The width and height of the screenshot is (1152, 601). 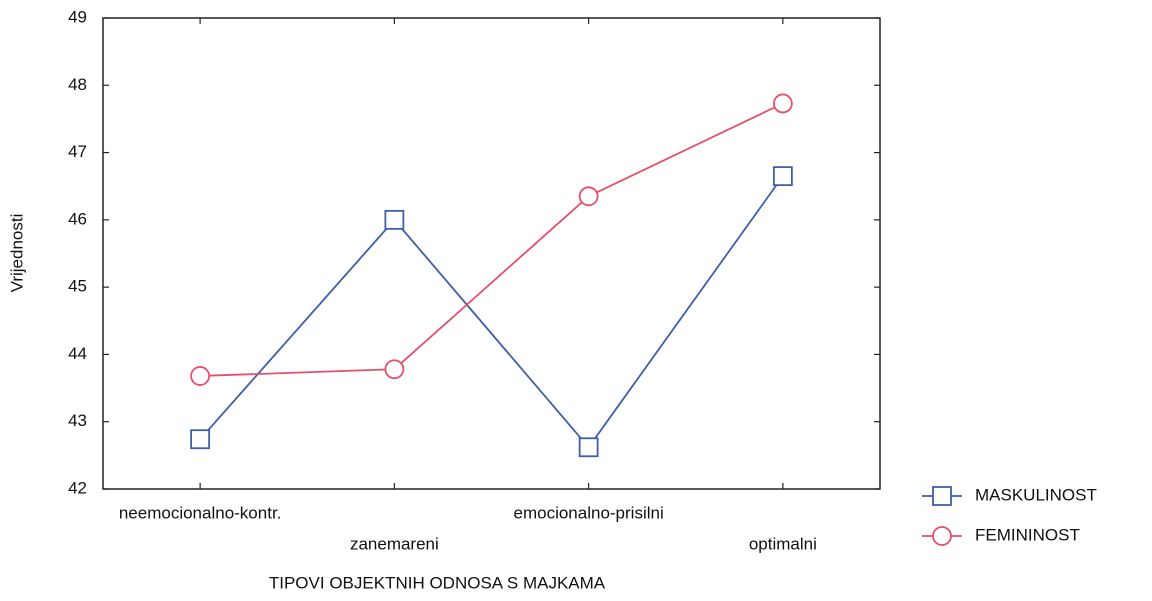 What do you see at coordinates (200, 512) in the screenshot?
I see `x-tick-label: neemocionalno-kontr.` at bounding box center [200, 512].